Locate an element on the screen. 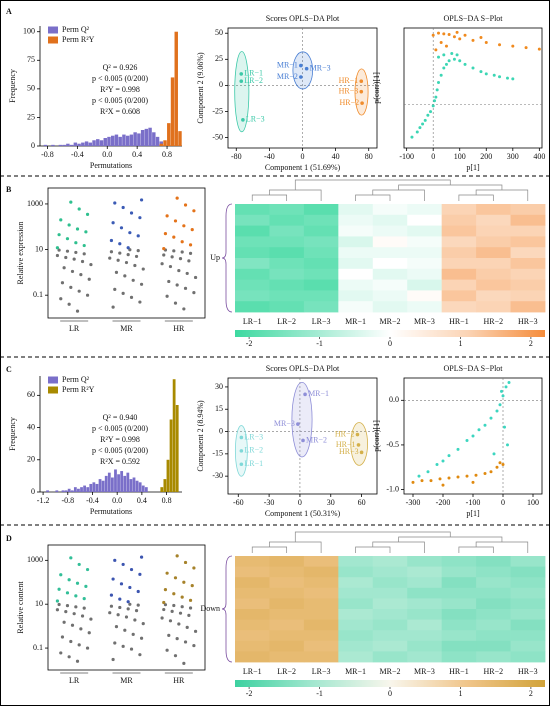 Image resolution: width=550 pixels, height=706 pixels. legend-label: Perm R²Y is located at coordinates (78, 39).